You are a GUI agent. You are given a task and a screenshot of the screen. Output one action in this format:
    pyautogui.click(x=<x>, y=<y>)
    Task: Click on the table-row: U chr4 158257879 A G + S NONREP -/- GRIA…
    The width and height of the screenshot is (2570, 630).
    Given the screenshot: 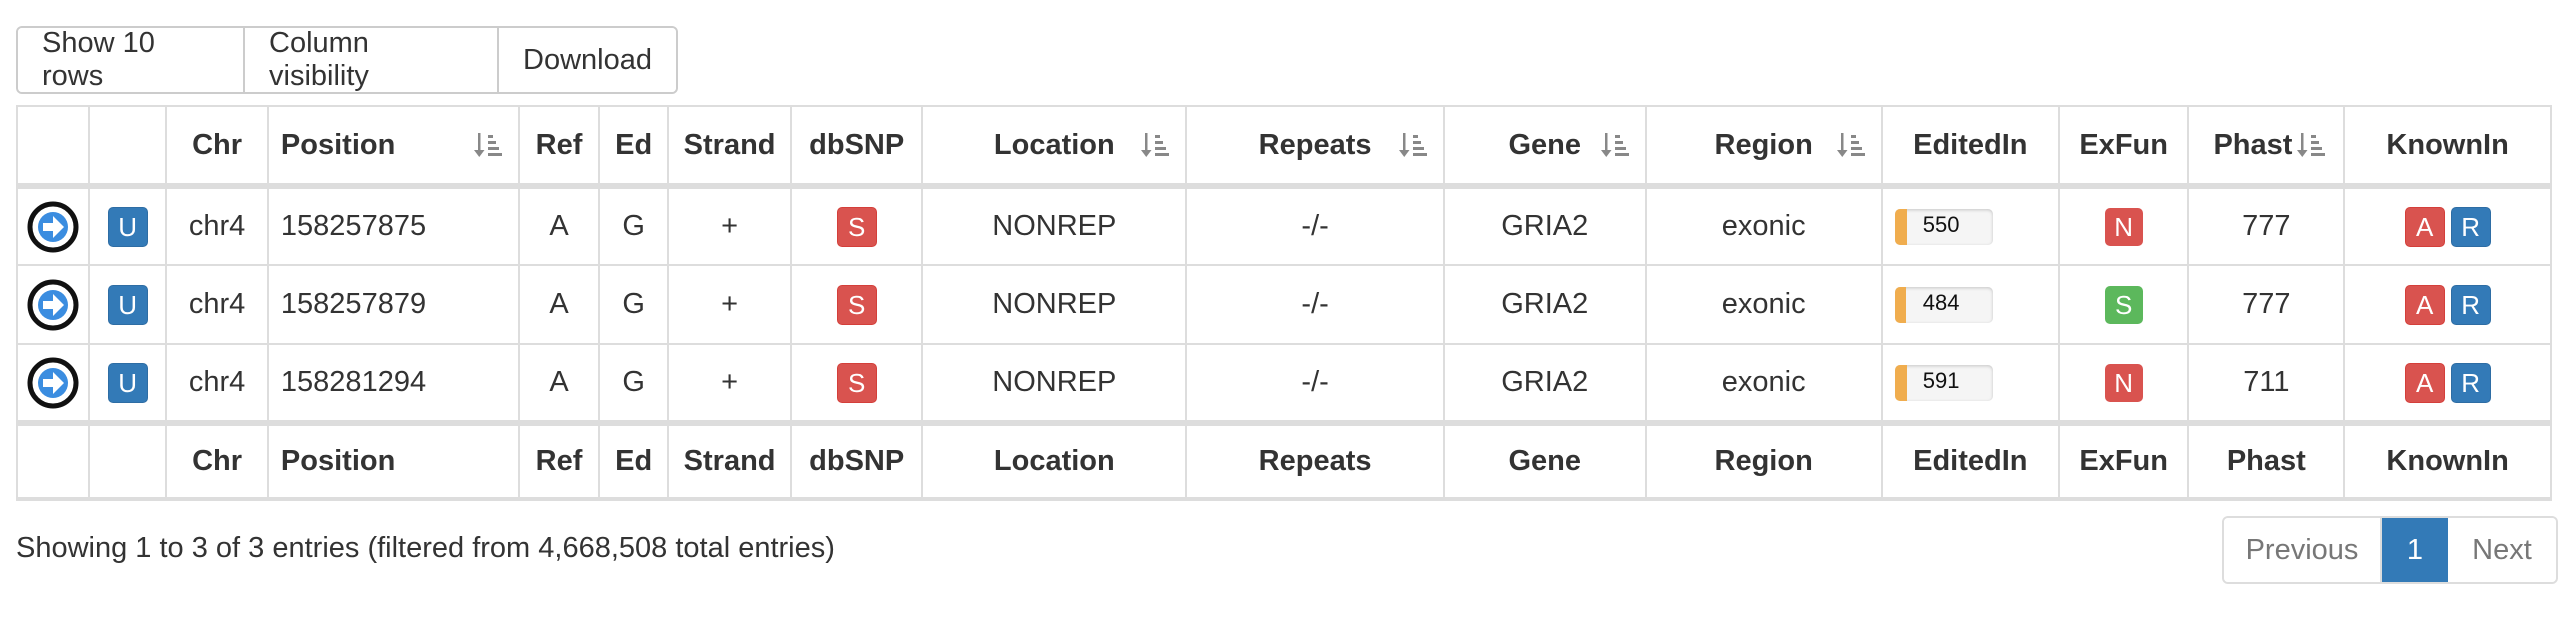 What is the action you would take?
    pyautogui.click(x=1283, y=304)
    